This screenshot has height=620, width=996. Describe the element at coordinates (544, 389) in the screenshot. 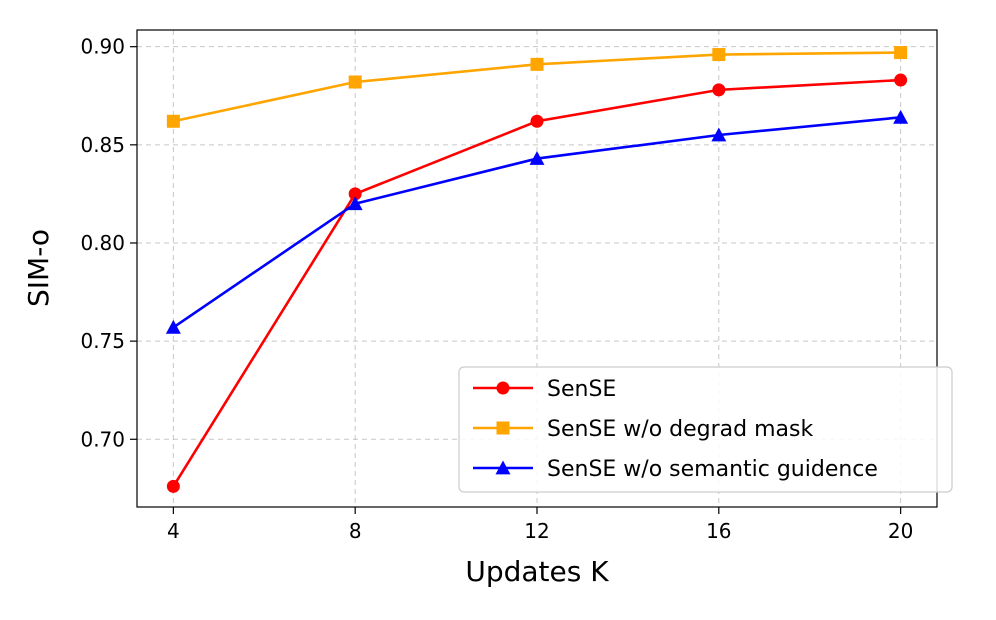

I see `legend-item: SenSE` at that location.